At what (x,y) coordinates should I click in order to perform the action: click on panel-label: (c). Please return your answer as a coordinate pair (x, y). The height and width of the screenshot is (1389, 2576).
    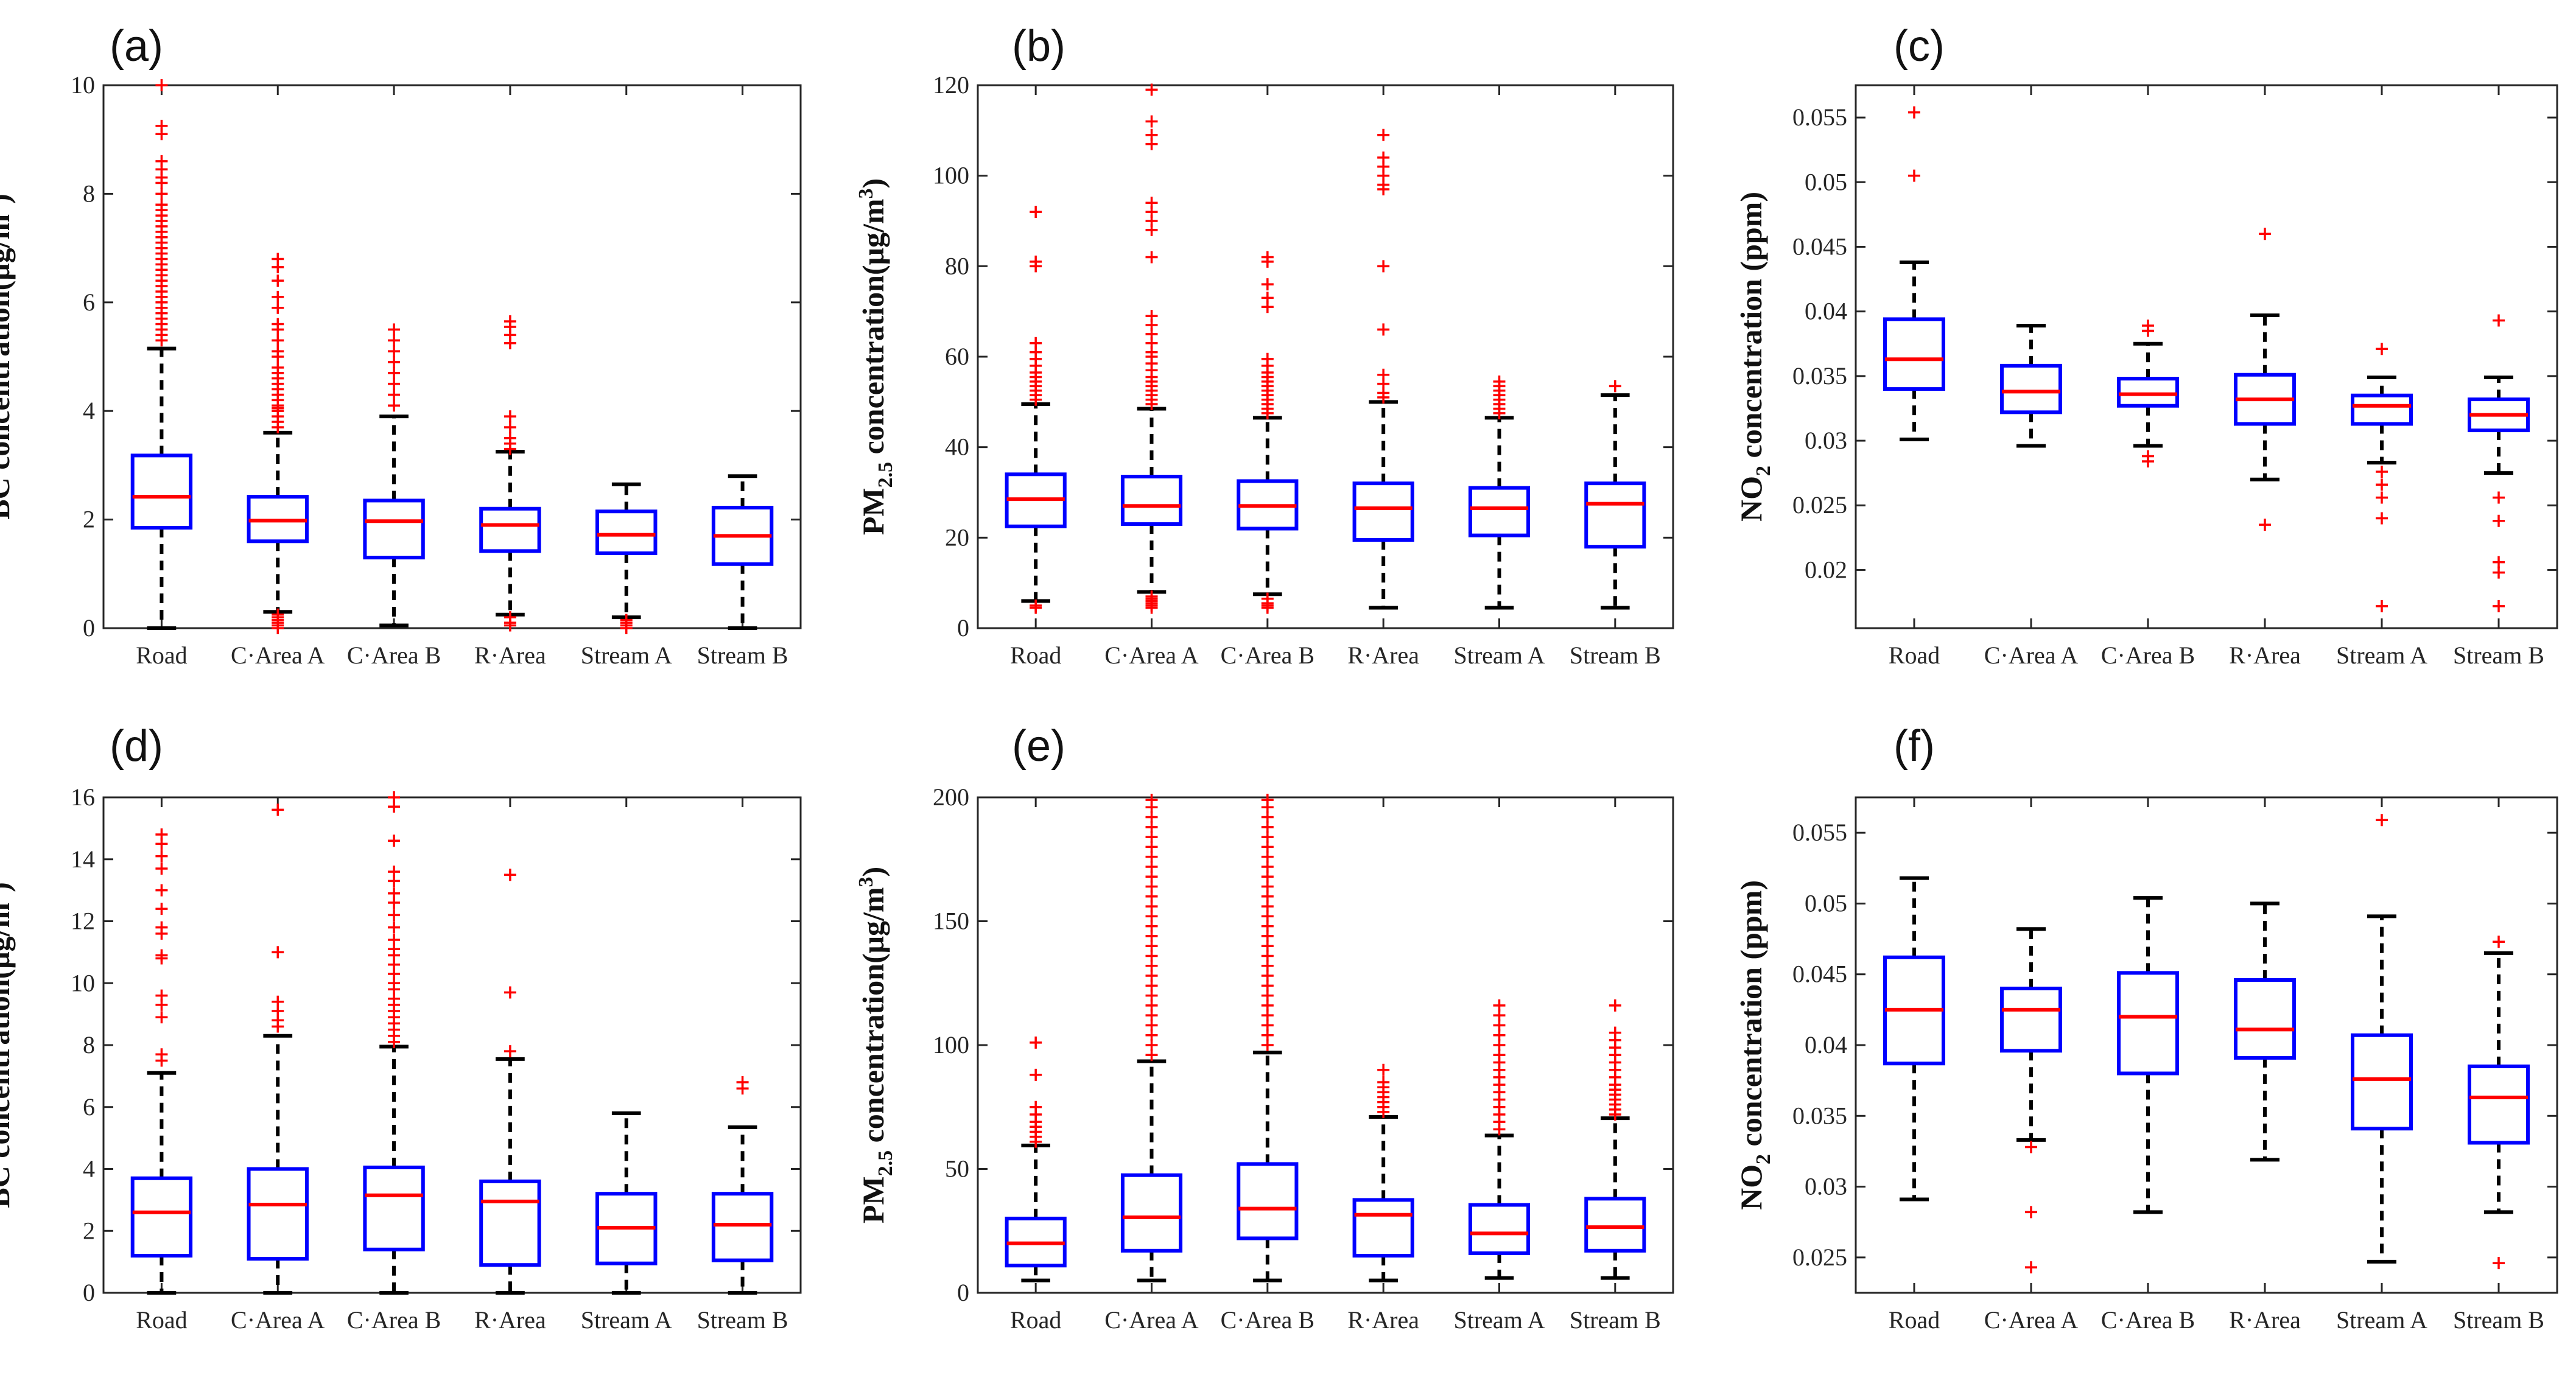
    Looking at the image, I should click on (1919, 46).